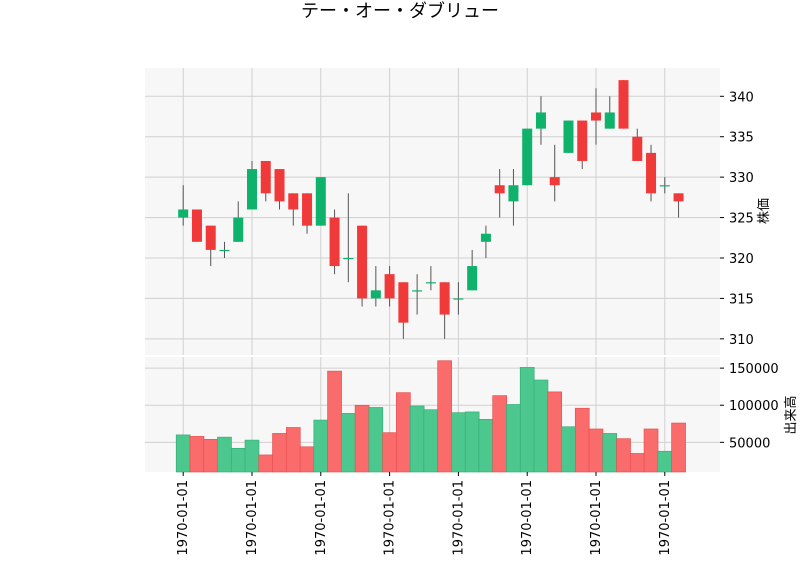 The width and height of the screenshot is (800, 575). Describe the element at coordinates (741, 340) in the screenshot. I see `price-tick-label: 310` at that location.